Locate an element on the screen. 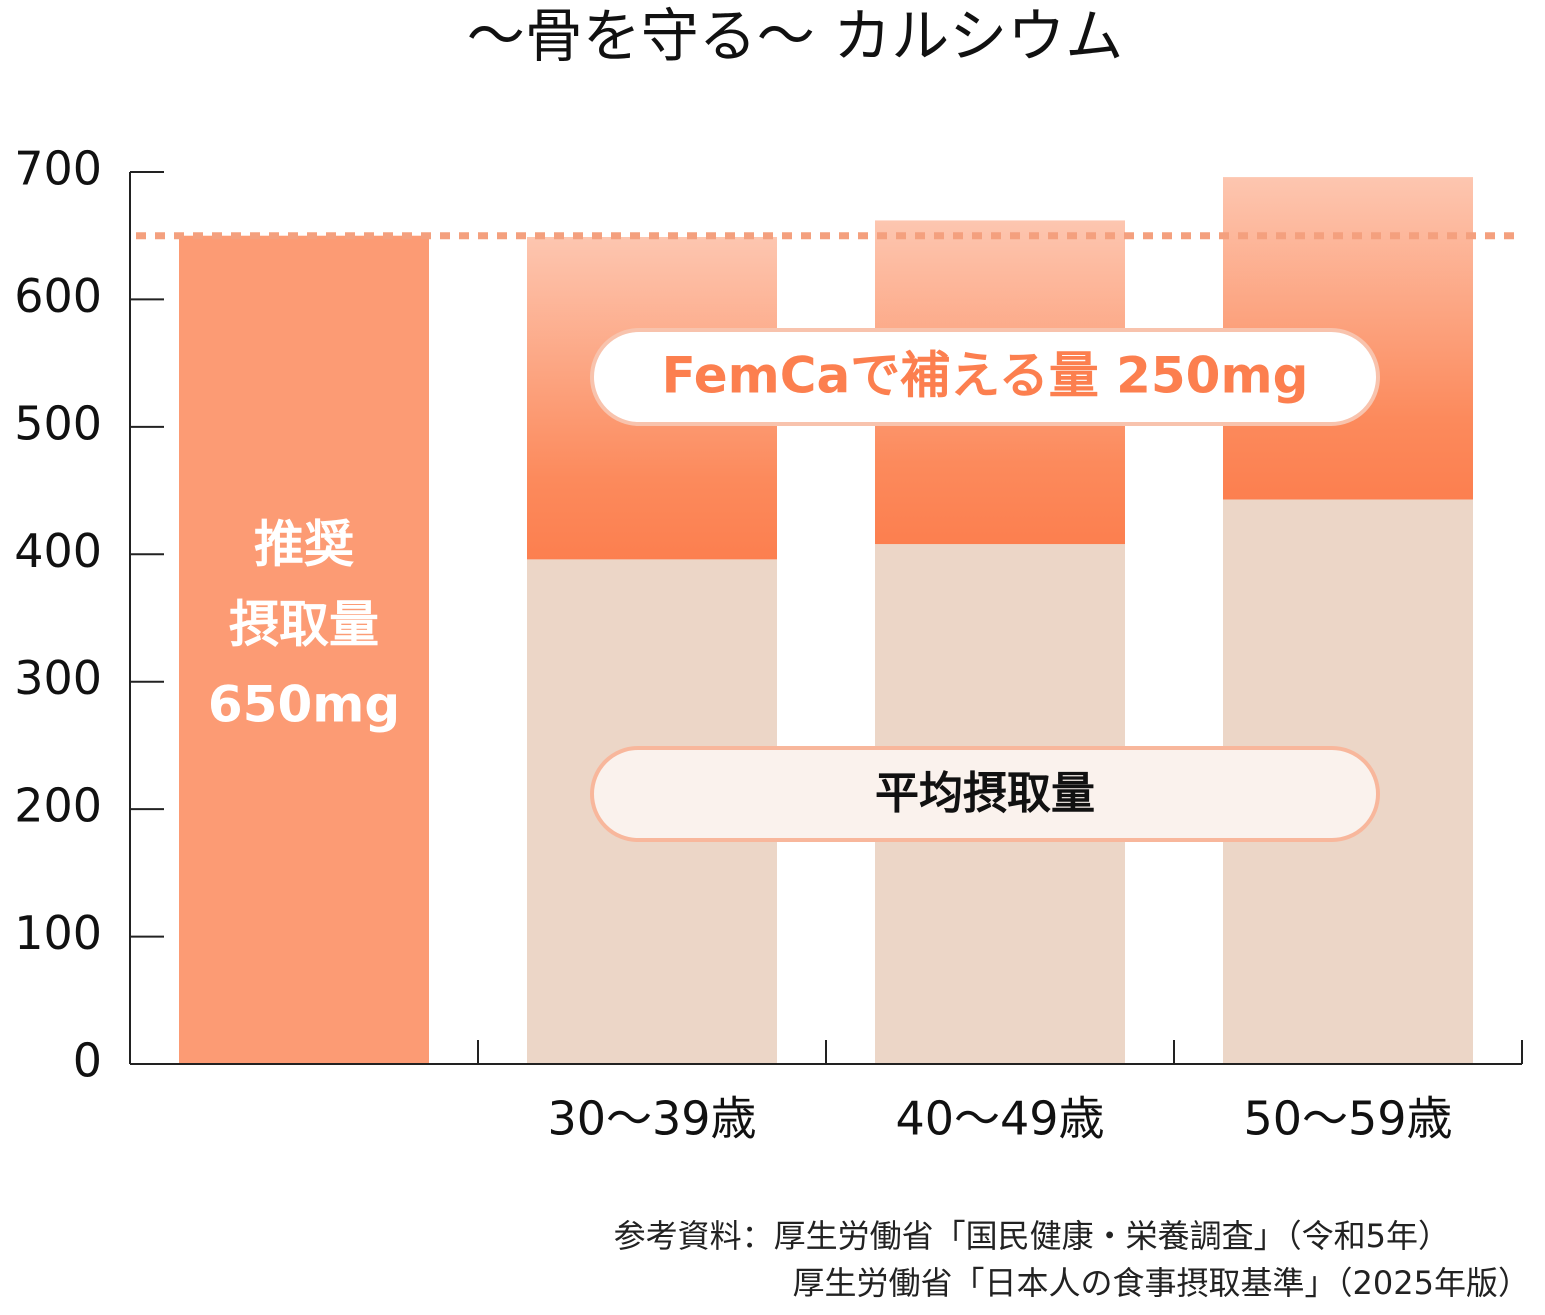 The image size is (1545, 1315). y-tick-label: 0 is located at coordinates (87, 1061).